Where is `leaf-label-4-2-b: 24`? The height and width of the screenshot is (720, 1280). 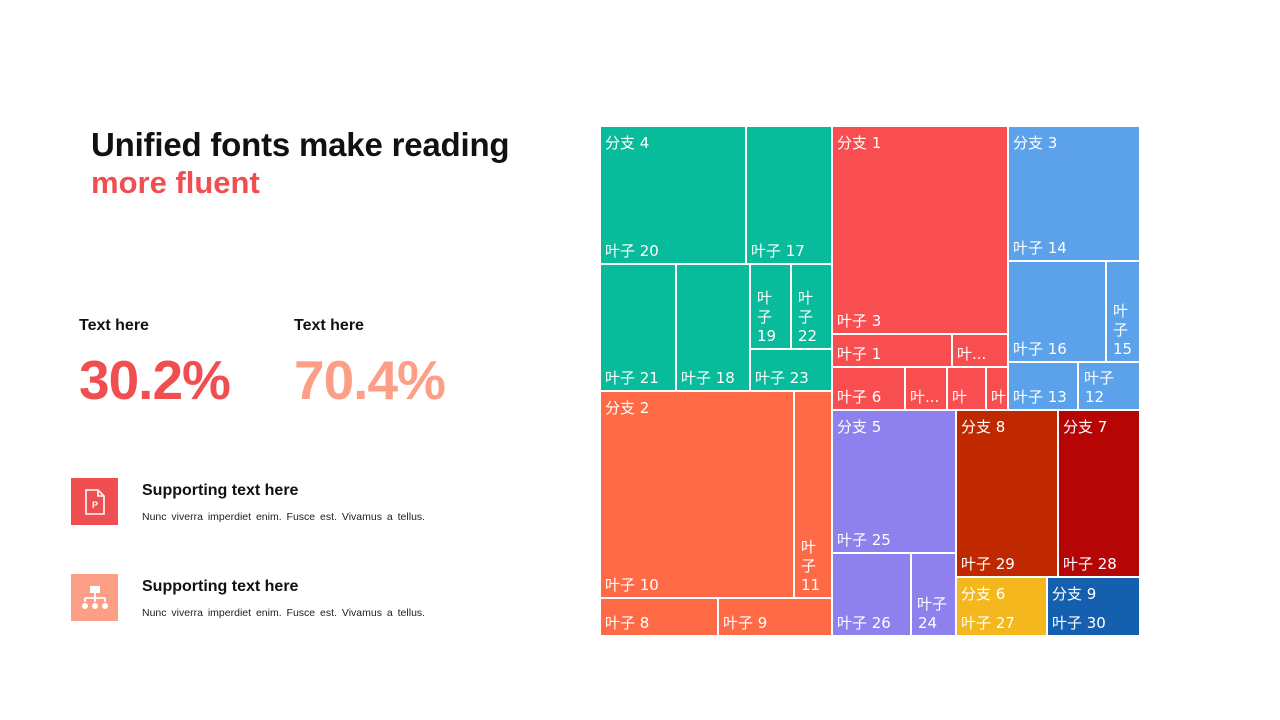 leaf-label-4-2-b: 24 is located at coordinates (927, 623).